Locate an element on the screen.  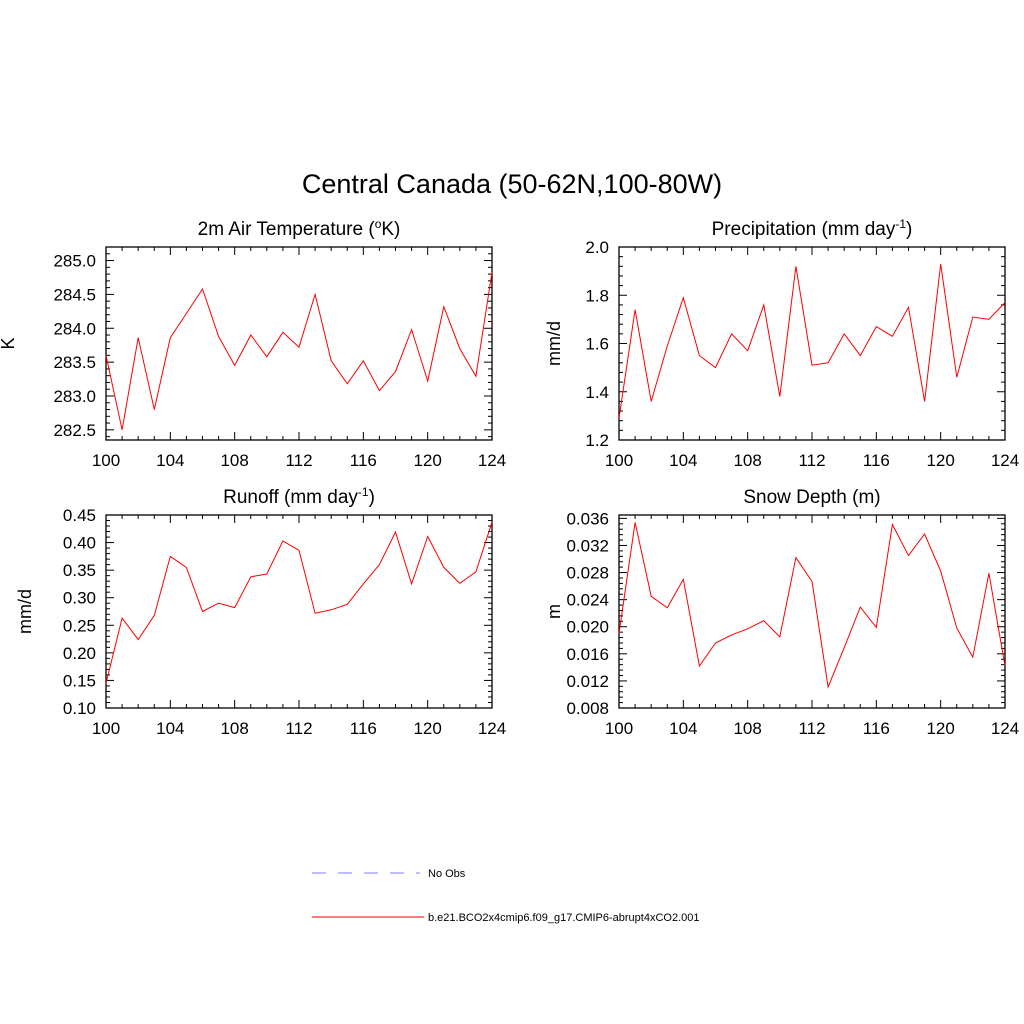
y-tick-label: 1.8 is located at coordinates (597, 295).